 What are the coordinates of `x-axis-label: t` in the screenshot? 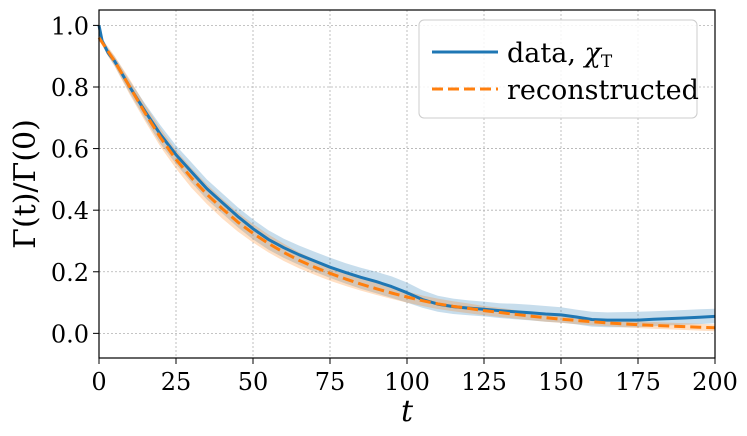 It's located at (407, 411).